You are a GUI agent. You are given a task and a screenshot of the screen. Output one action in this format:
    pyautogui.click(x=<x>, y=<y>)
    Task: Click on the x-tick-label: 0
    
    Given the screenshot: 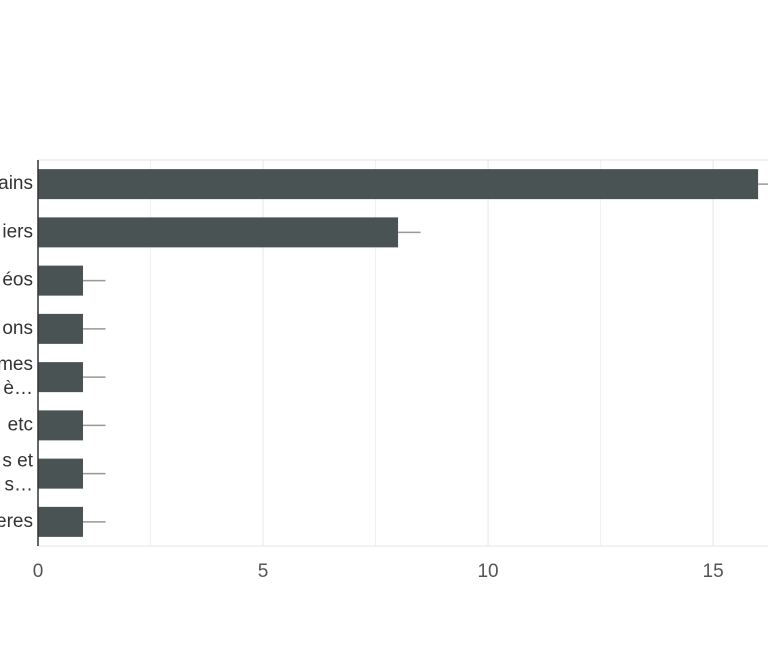 What is the action you would take?
    pyautogui.click(x=38, y=571)
    